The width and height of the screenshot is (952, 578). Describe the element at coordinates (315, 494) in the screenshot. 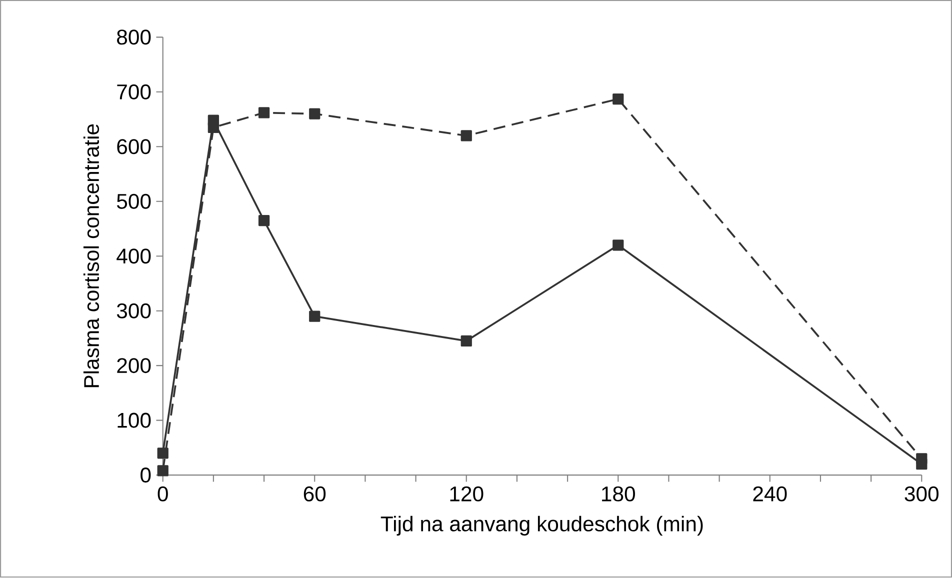

I see `x-tick-label: 60` at that location.